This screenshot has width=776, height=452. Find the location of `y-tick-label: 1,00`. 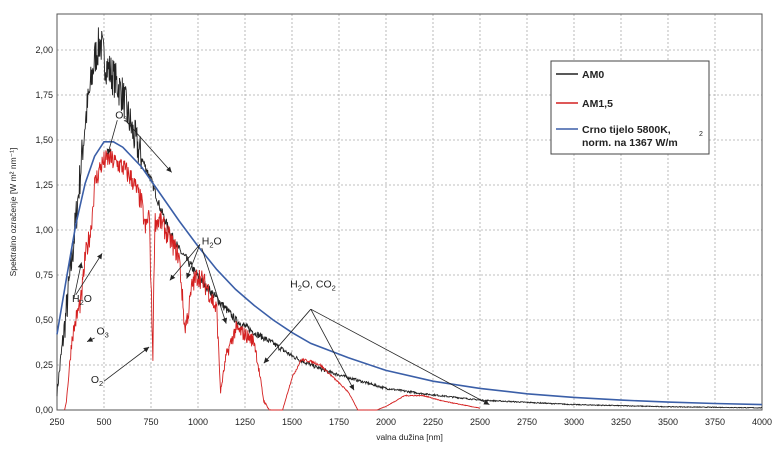

y-tick-label: 1,00 is located at coordinates (44, 230).